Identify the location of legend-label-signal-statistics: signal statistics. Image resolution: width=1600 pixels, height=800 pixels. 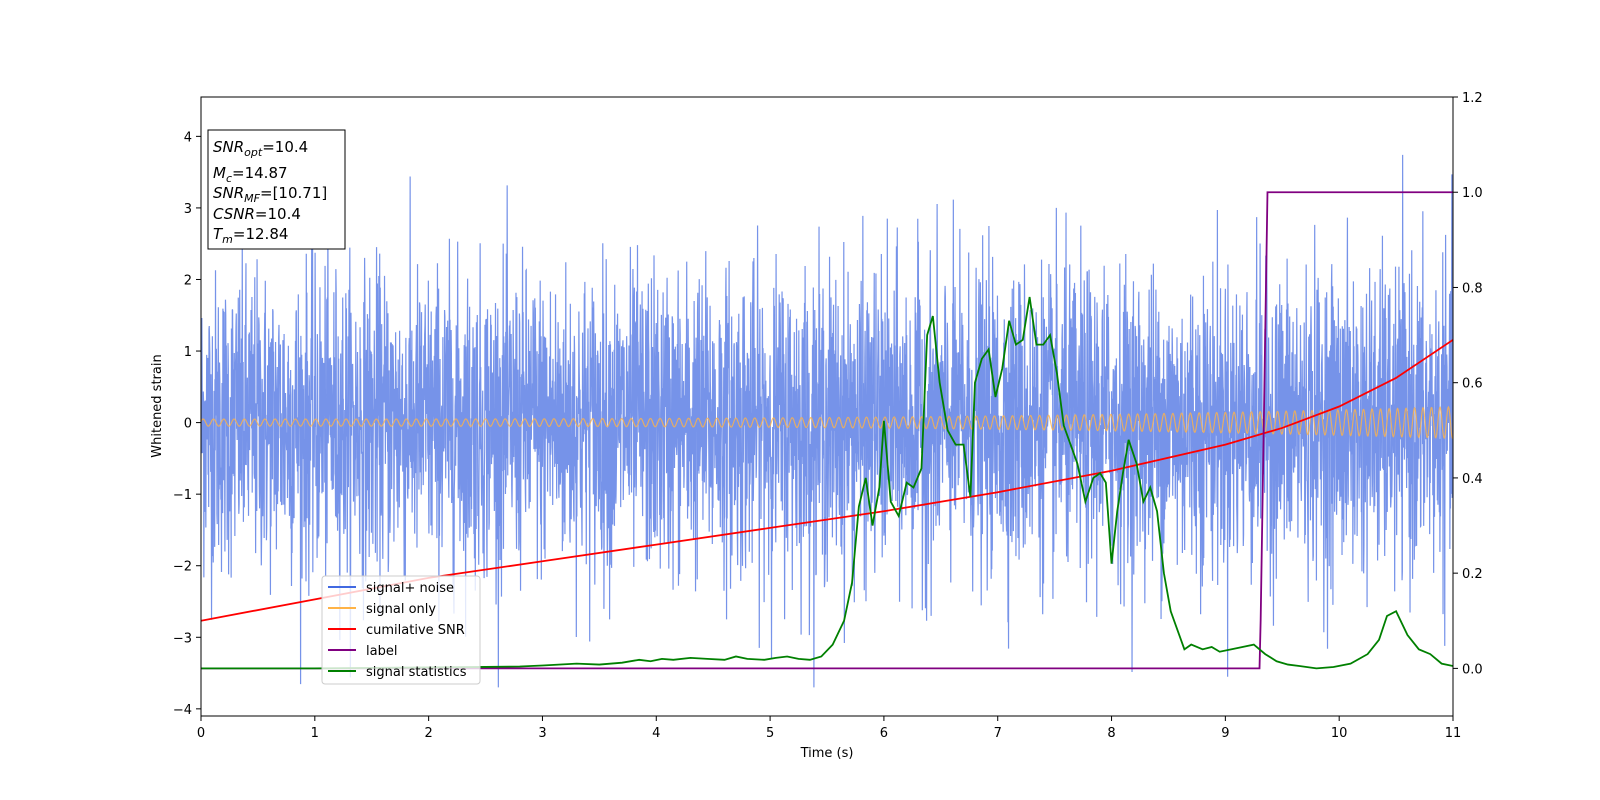
(416, 672).